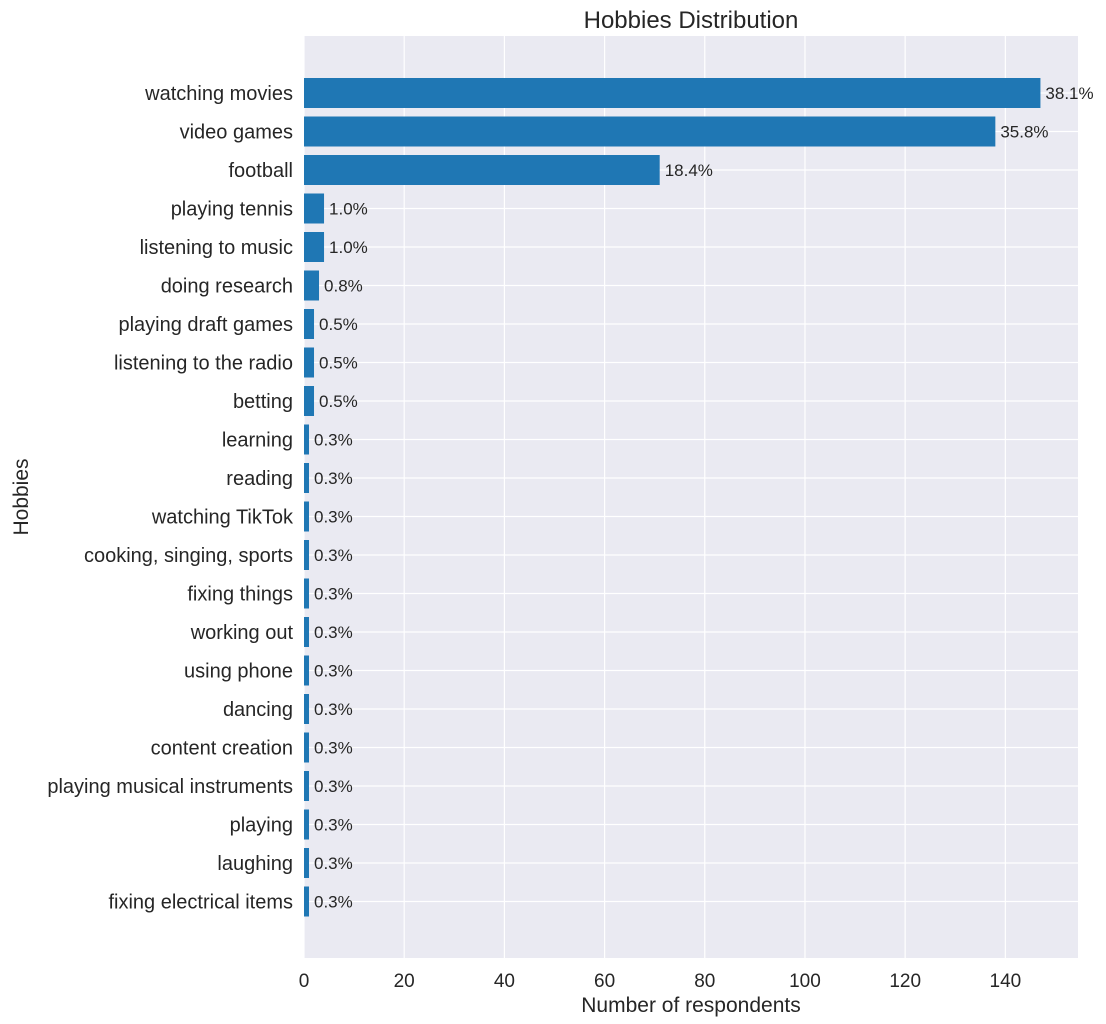  What do you see at coordinates (259, 479) in the screenshot?
I see `category-label: reading` at bounding box center [259, 479].